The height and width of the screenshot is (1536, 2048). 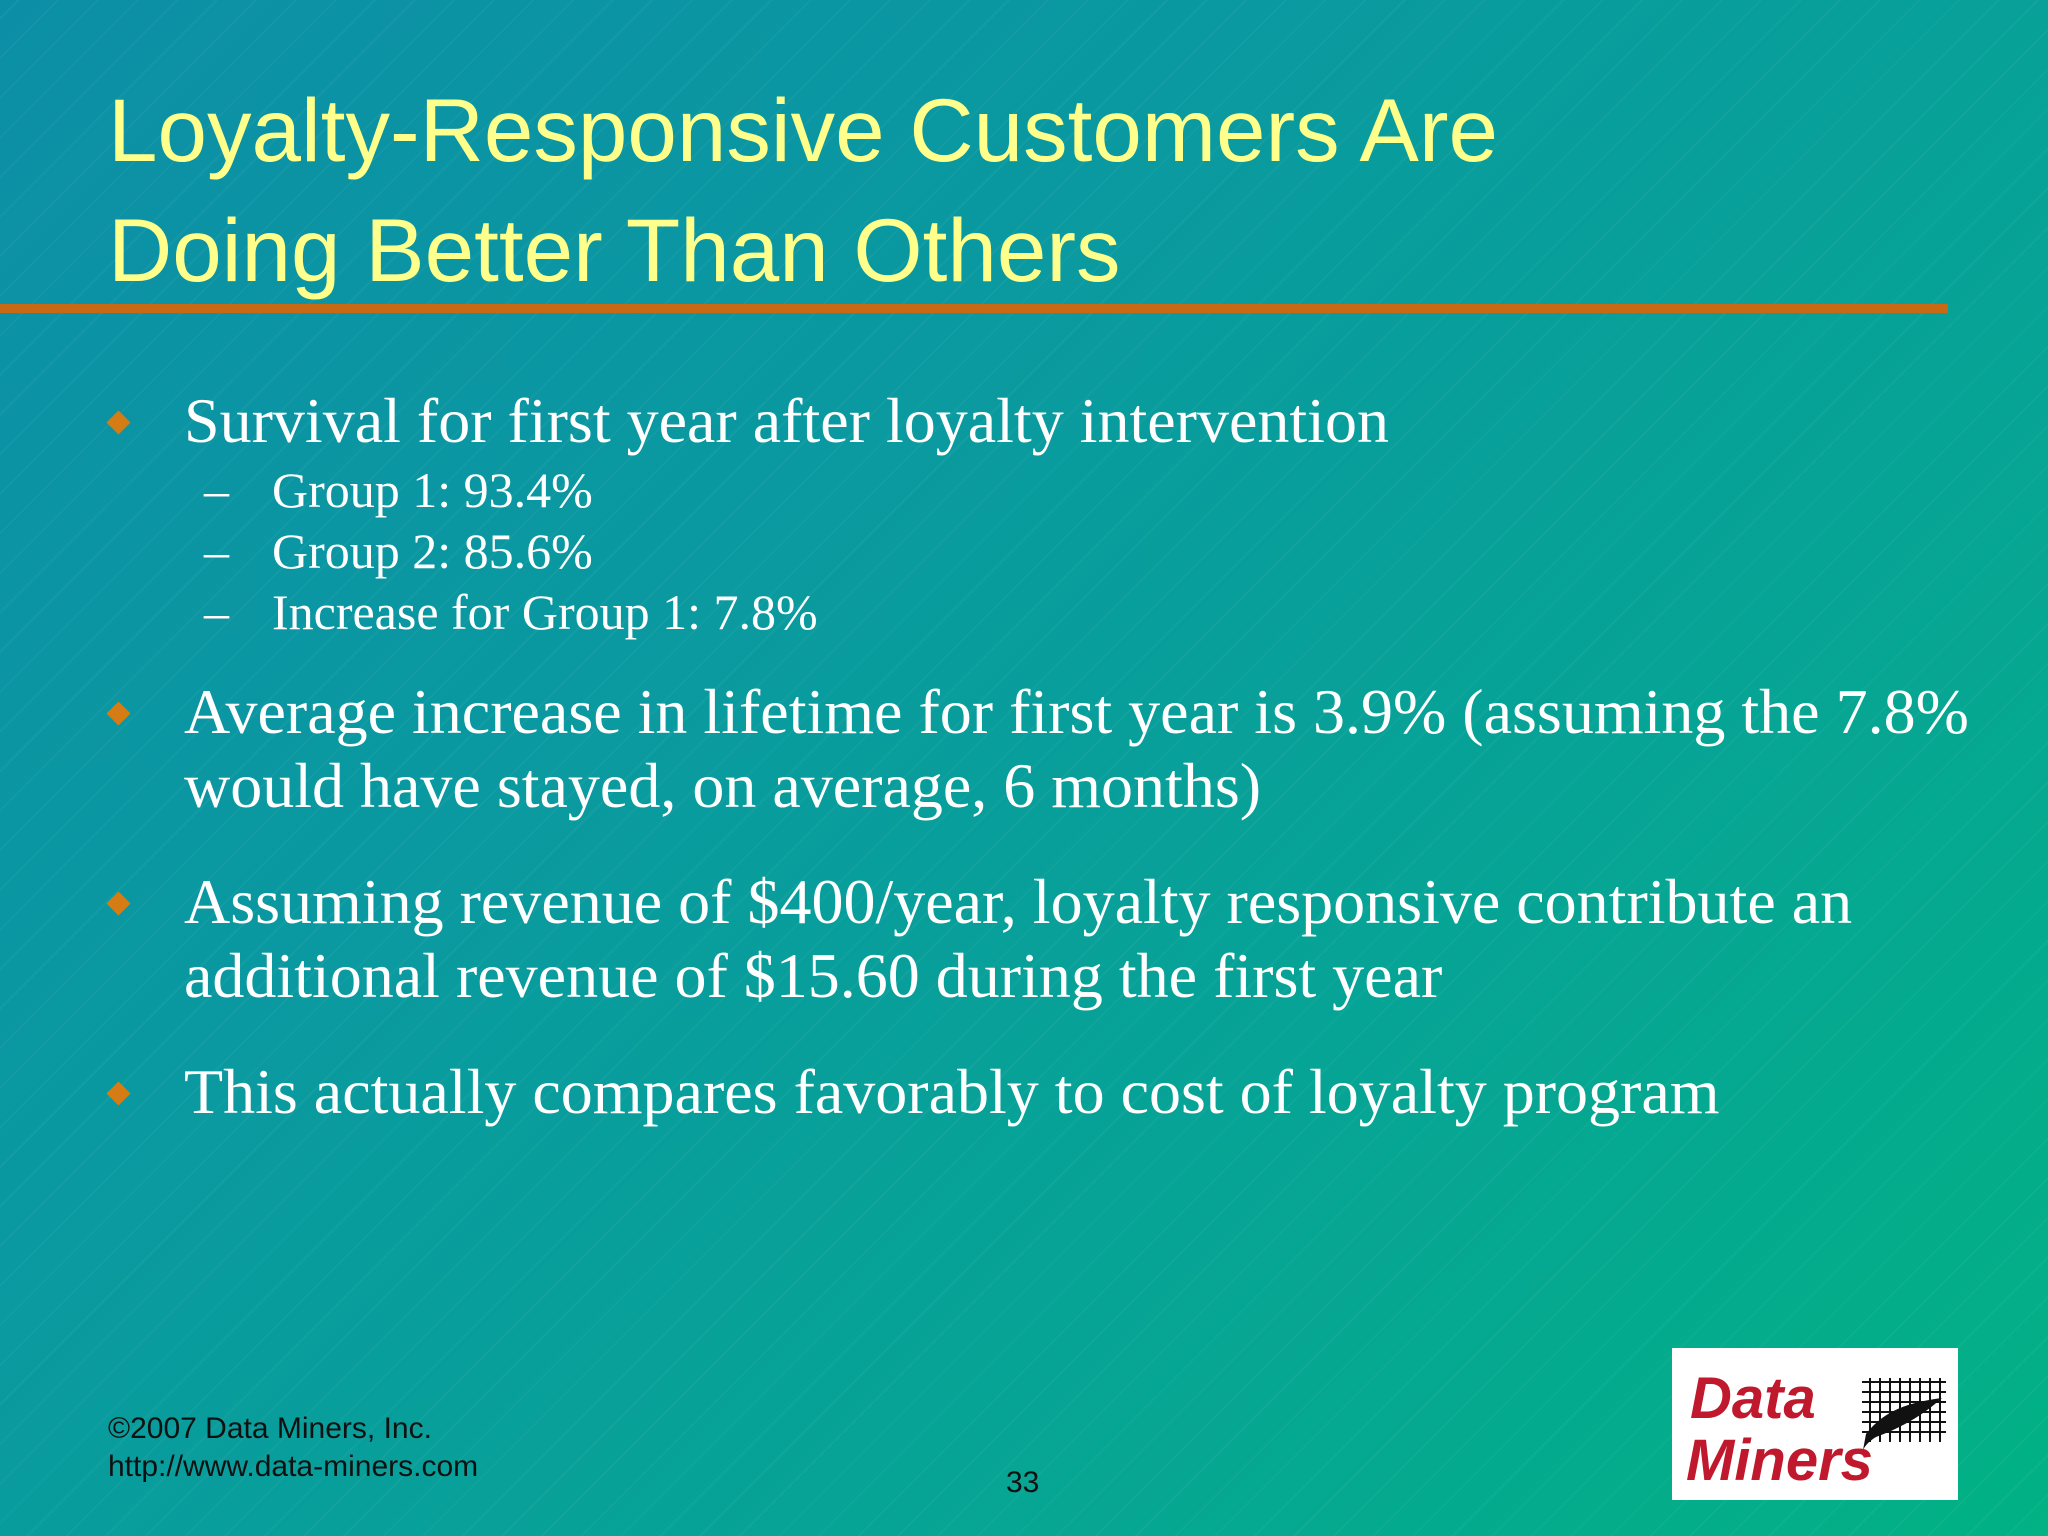 I want to click on subitem-group-2: – Group 2: 85.6%, so click(x=1048, y=551).